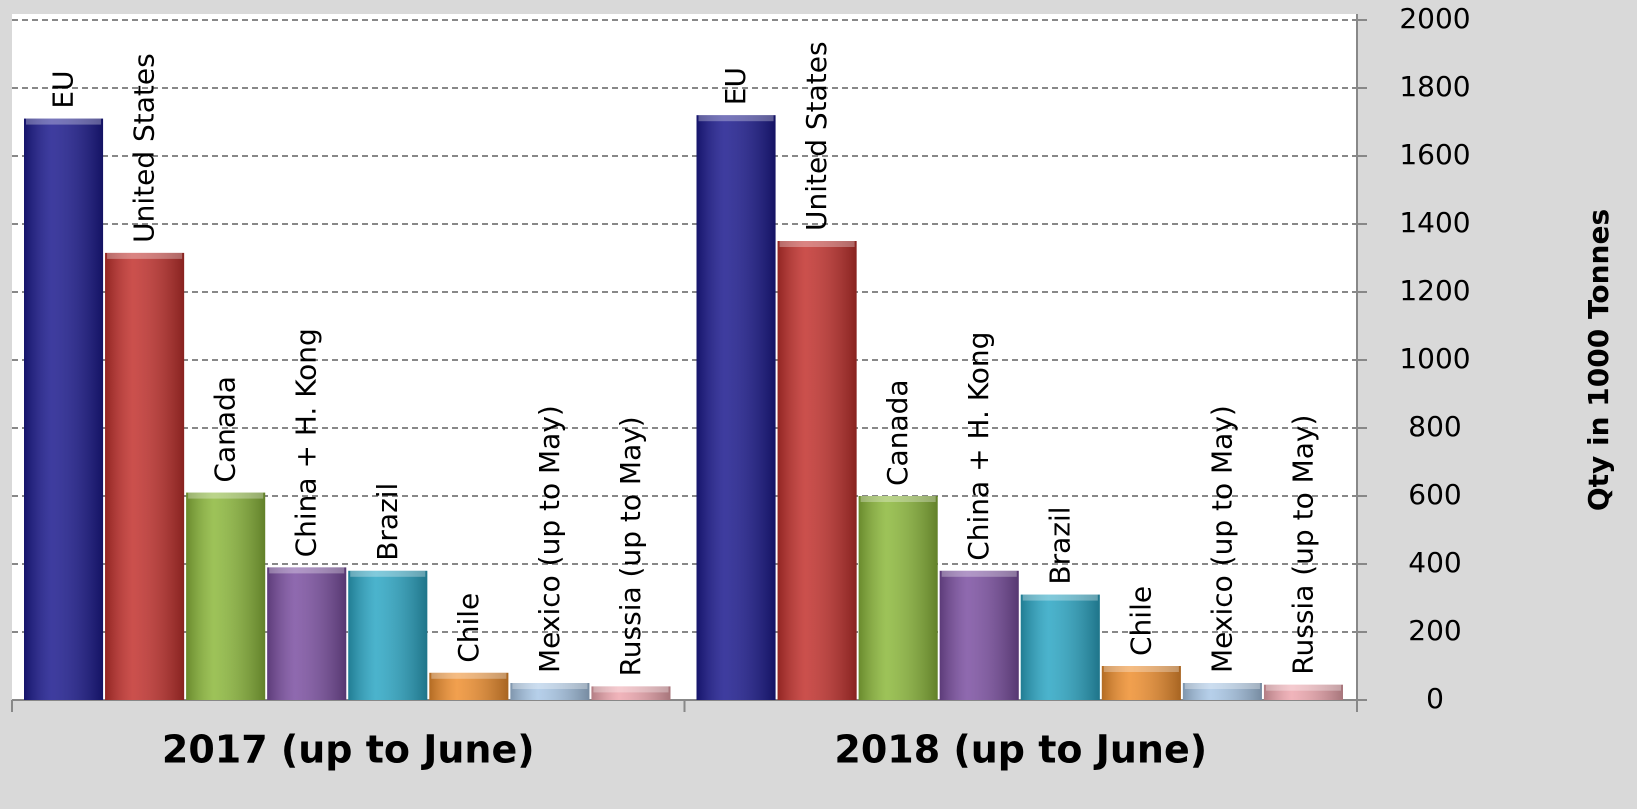 The image size is (1637, 809). Describe the element at coordinates (1434, 562) in the screenshot. I see `y-tick-label: 400` at that location.